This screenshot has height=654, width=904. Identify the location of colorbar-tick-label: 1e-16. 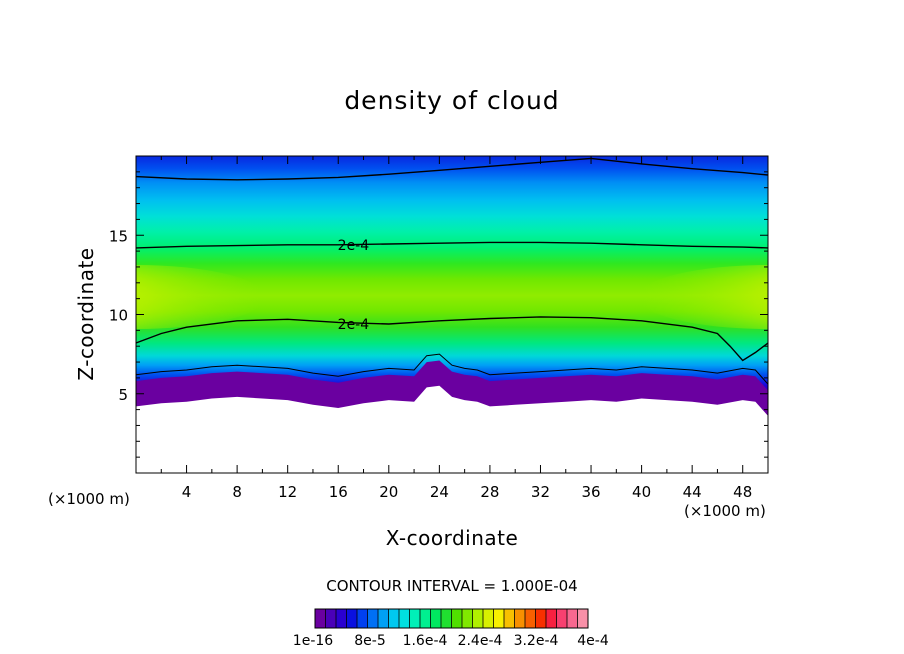
(313, 641).